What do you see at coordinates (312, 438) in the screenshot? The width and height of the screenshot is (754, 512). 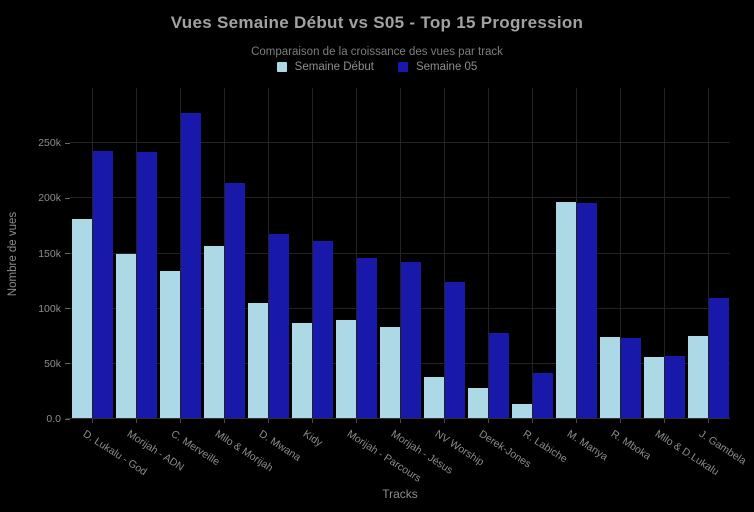 I see `x-tick-label: Kidy` at bounding box center [312, 438].